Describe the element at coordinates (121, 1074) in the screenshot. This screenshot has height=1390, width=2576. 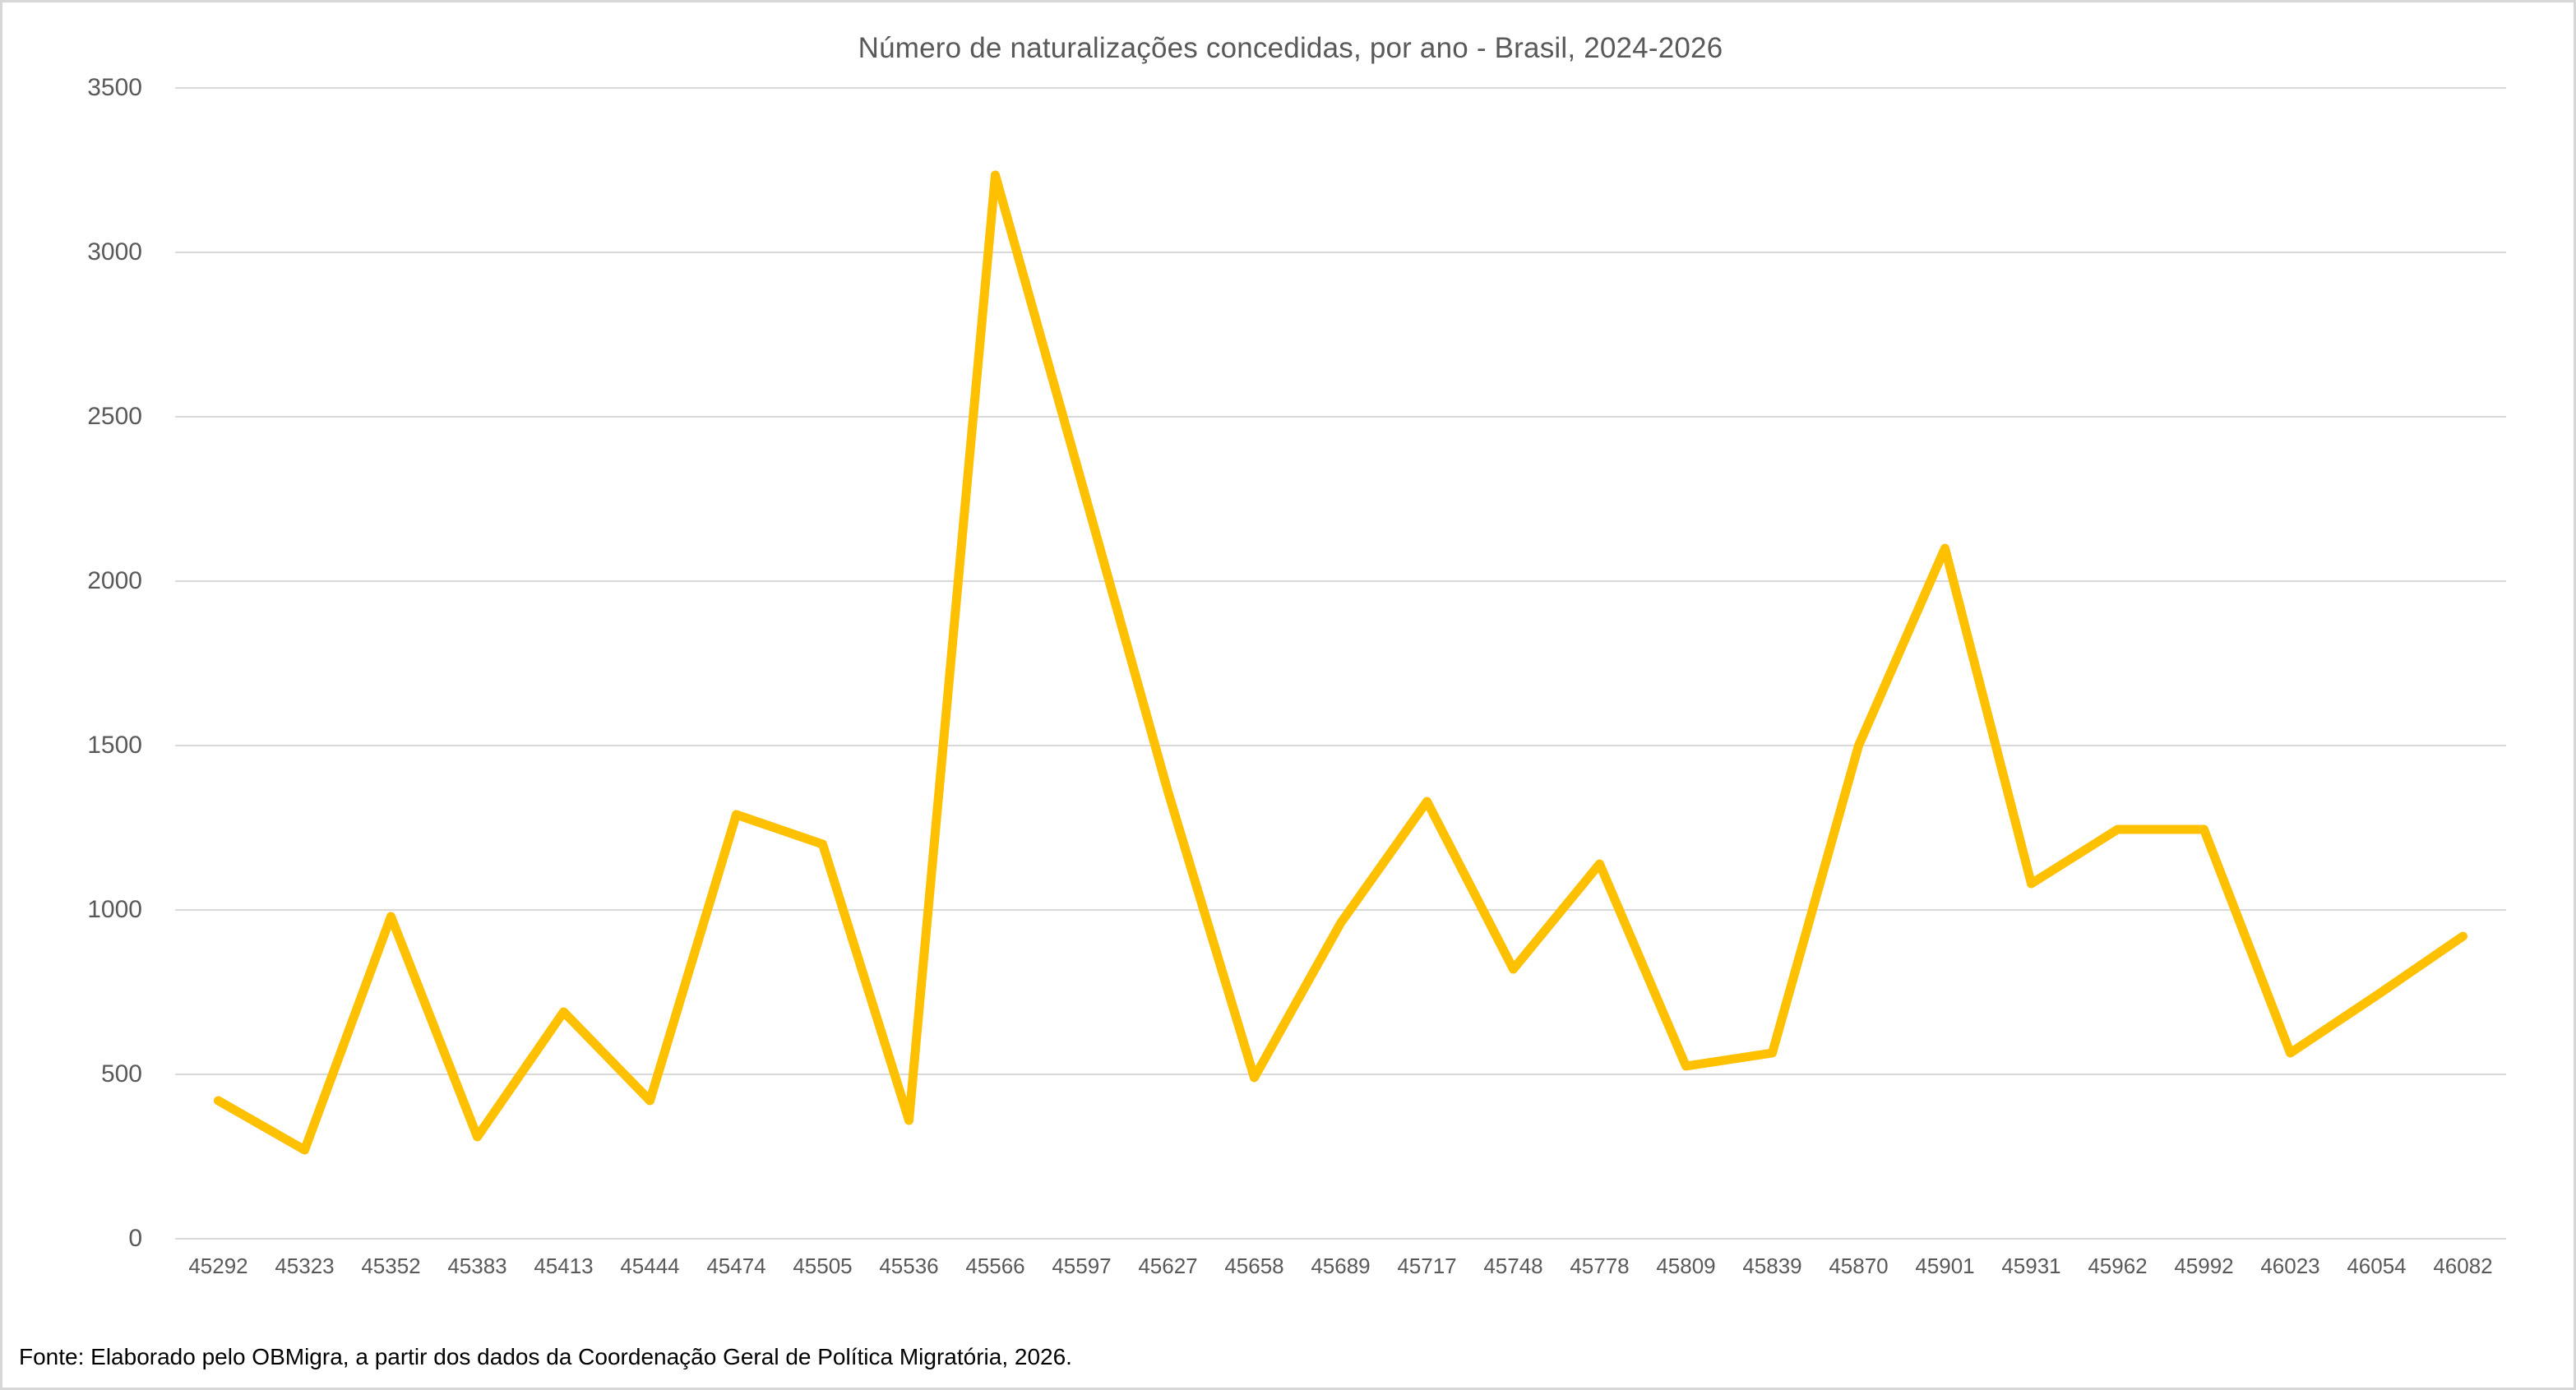
I see `y-tick-label: 500` at that location.